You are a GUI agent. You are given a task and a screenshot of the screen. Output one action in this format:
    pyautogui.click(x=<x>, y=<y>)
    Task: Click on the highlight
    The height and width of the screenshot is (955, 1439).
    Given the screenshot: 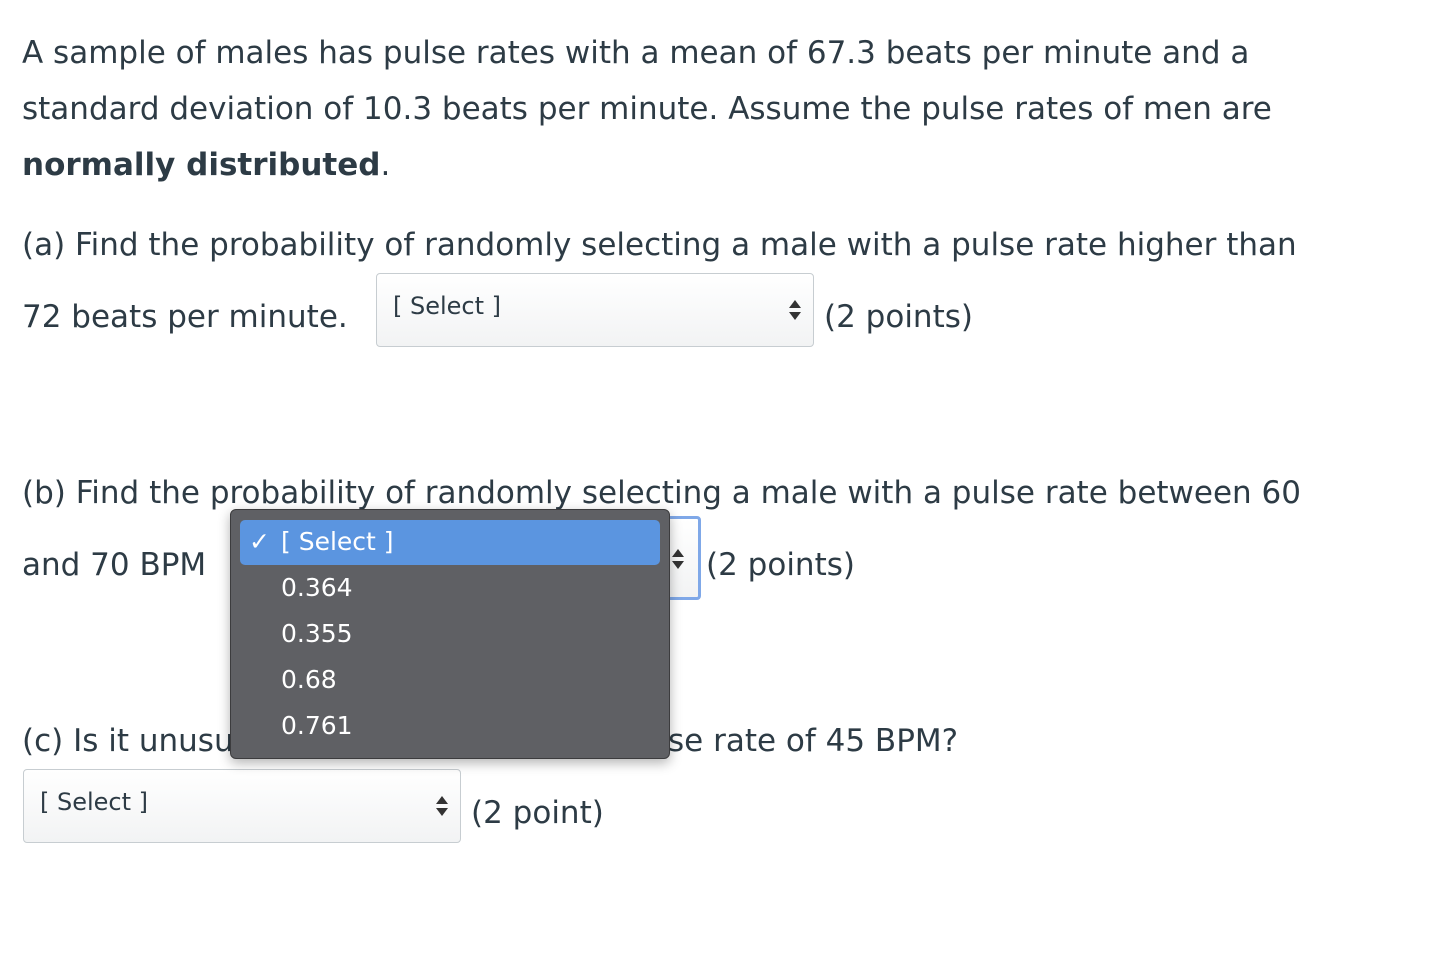 What is the action you would take?
    pyautogui.click(x=450, y=542)
    